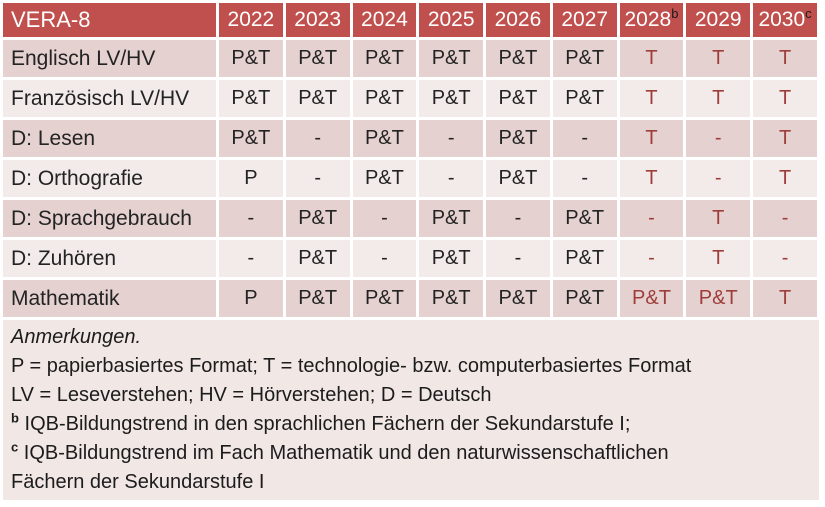 The height and width of the screenshot is (507, 825). What do you see at coordinates (109, 58) in the screenshot?
I see `row-label: Englisch LV/HV` at bounding box center [109, 58].